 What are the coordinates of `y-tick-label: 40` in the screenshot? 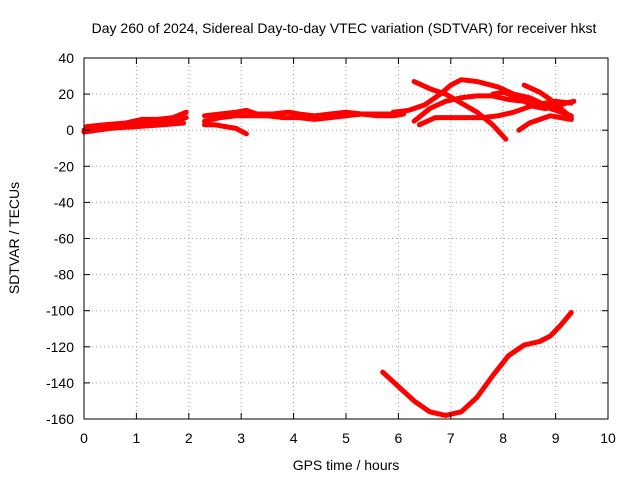 It's located at (66, 58).